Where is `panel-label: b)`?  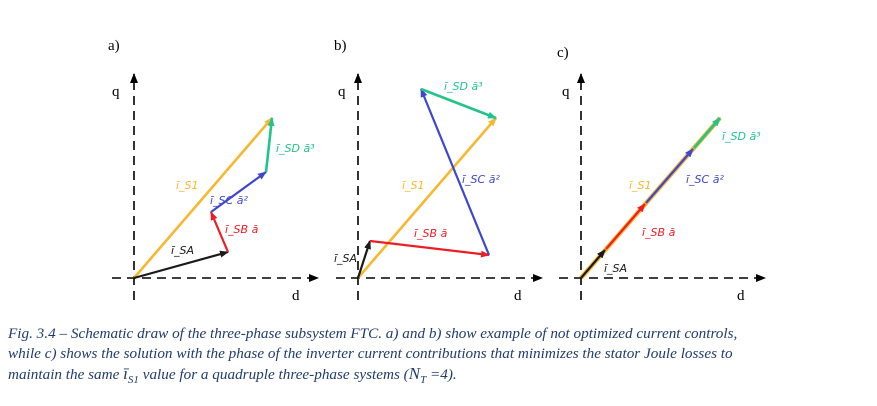 panel-label: b) is located at coordinates (340, 46).